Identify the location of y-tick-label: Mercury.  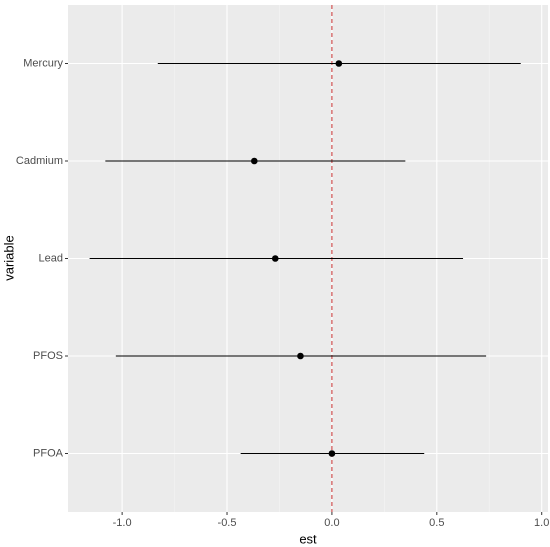
(43, 63).